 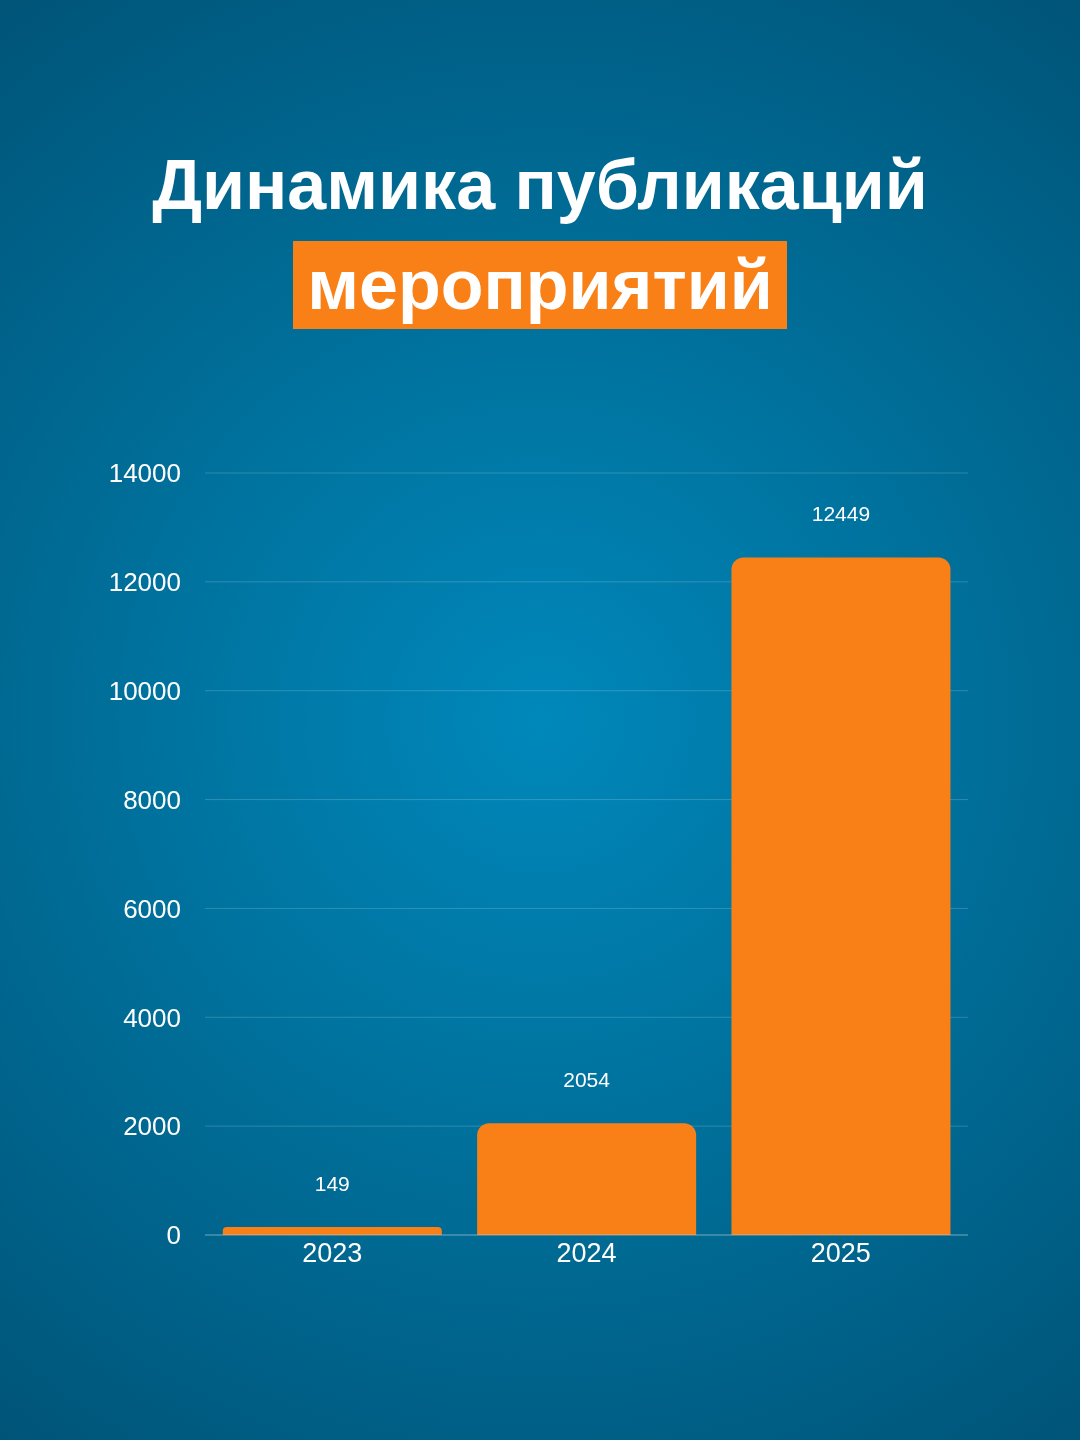 What do you see at coordinates (332, 1183) in the screenshot?
I see `data-label: 149` at bounding box center [332, 1183].